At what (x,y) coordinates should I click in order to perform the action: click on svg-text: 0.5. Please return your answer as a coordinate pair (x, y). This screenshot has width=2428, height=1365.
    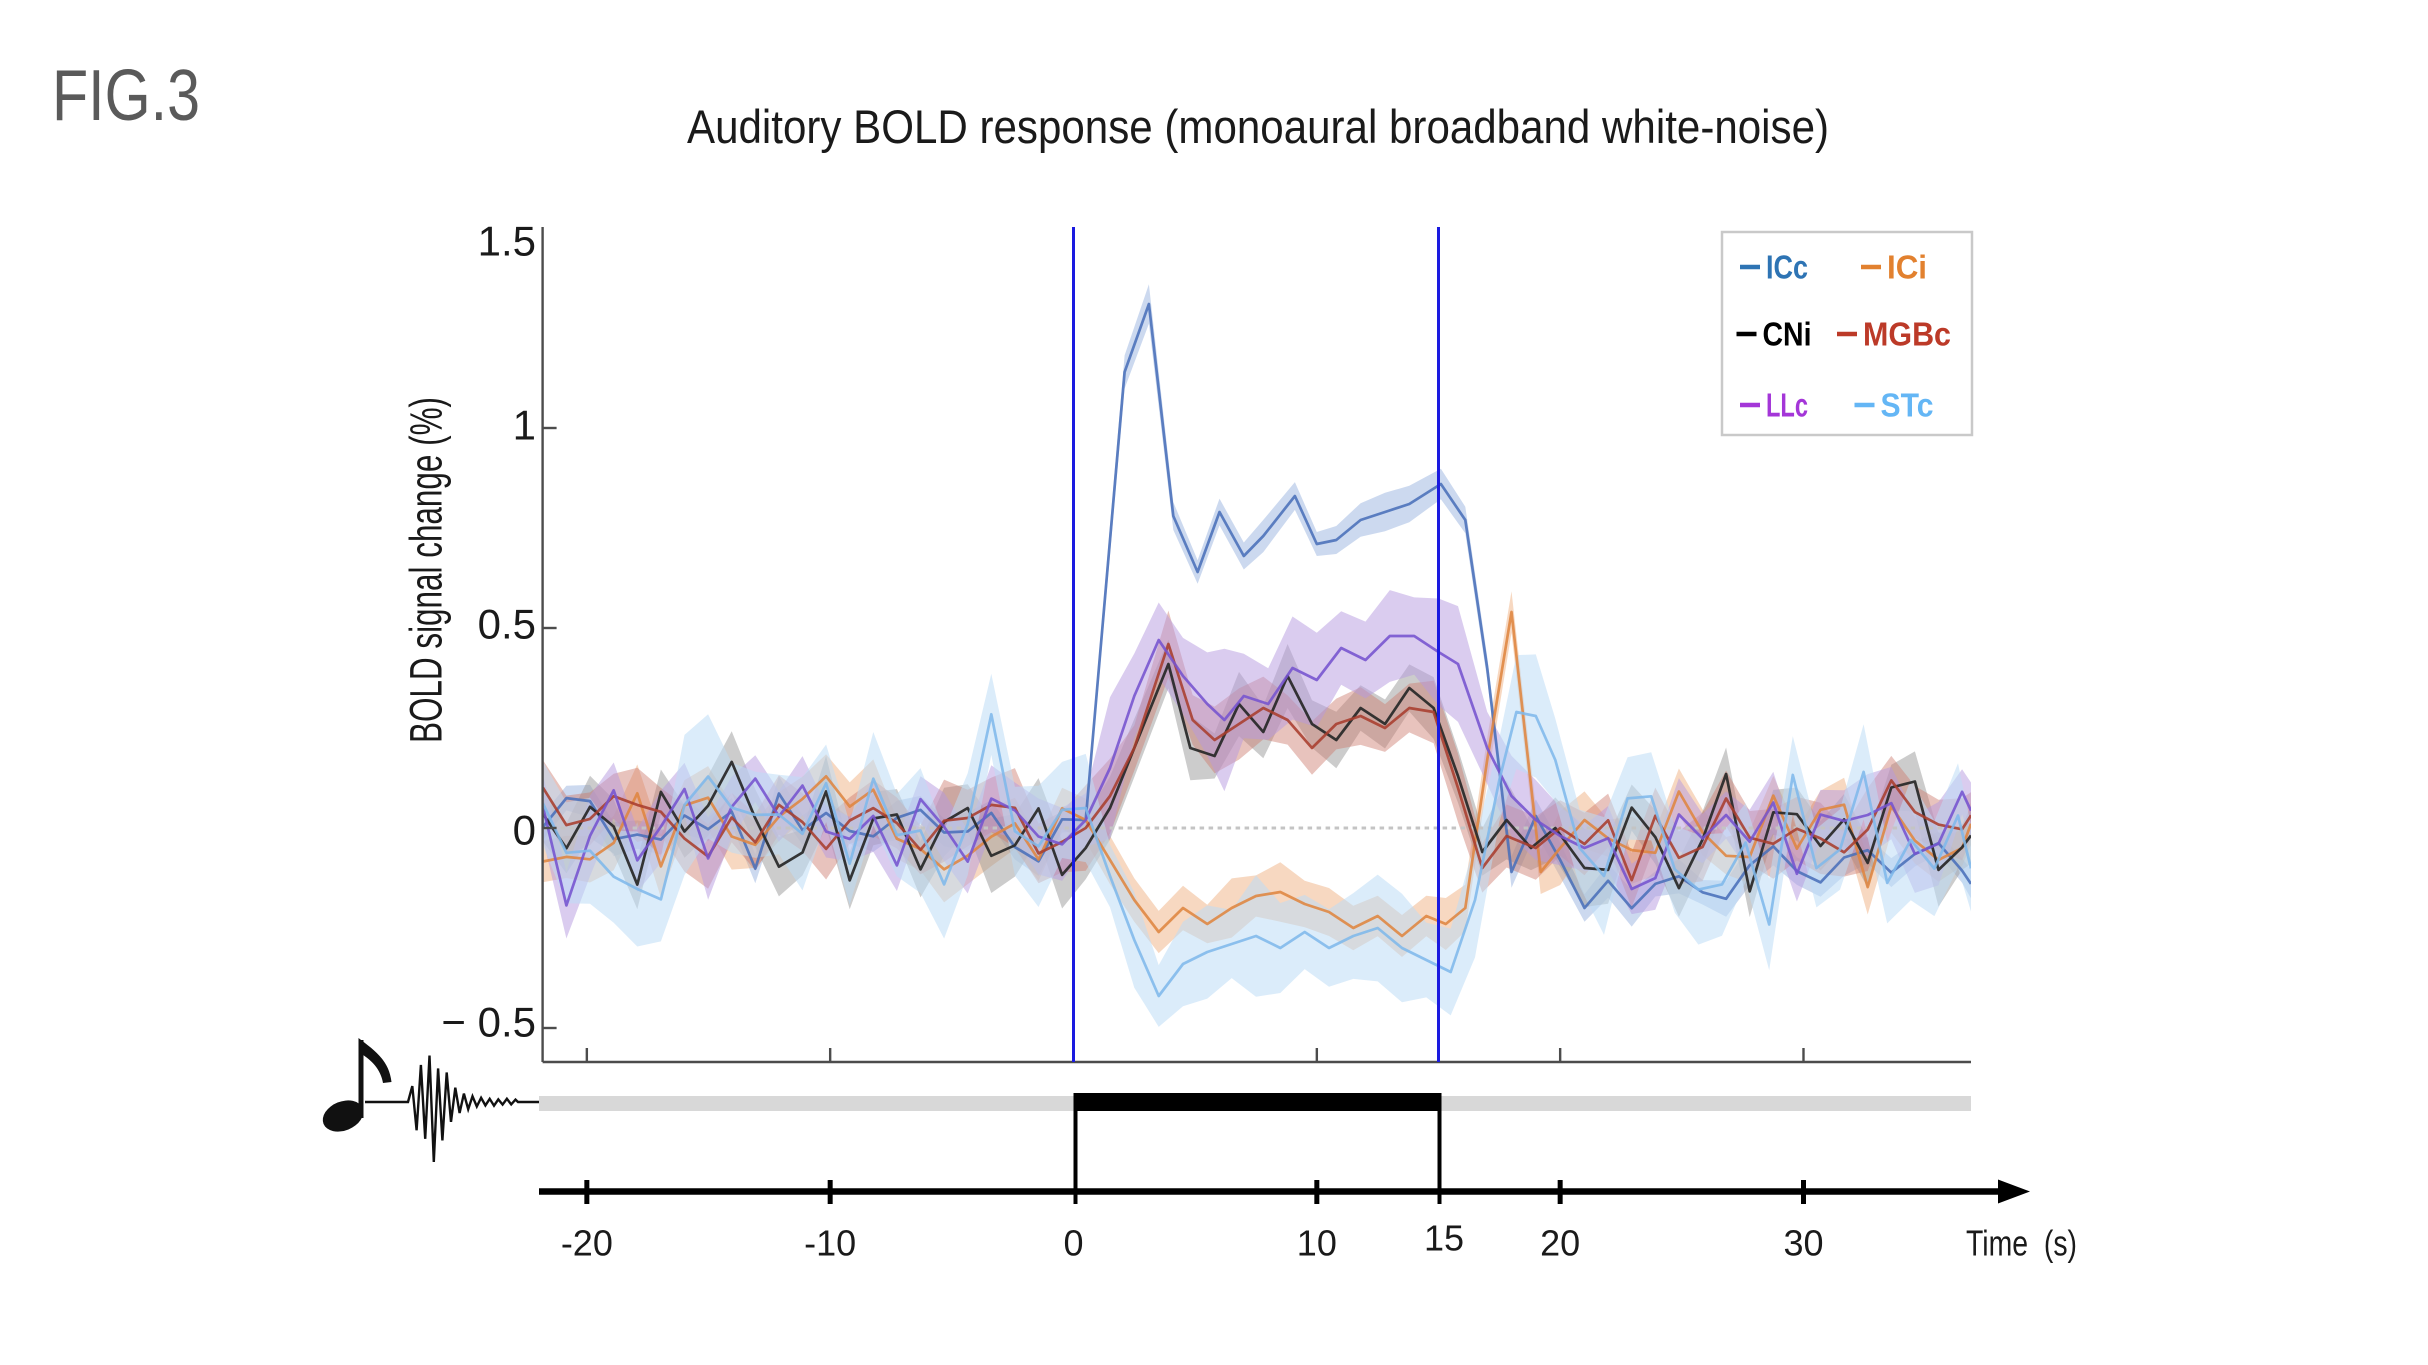
    Looking at the image, I should click on (507, 624).